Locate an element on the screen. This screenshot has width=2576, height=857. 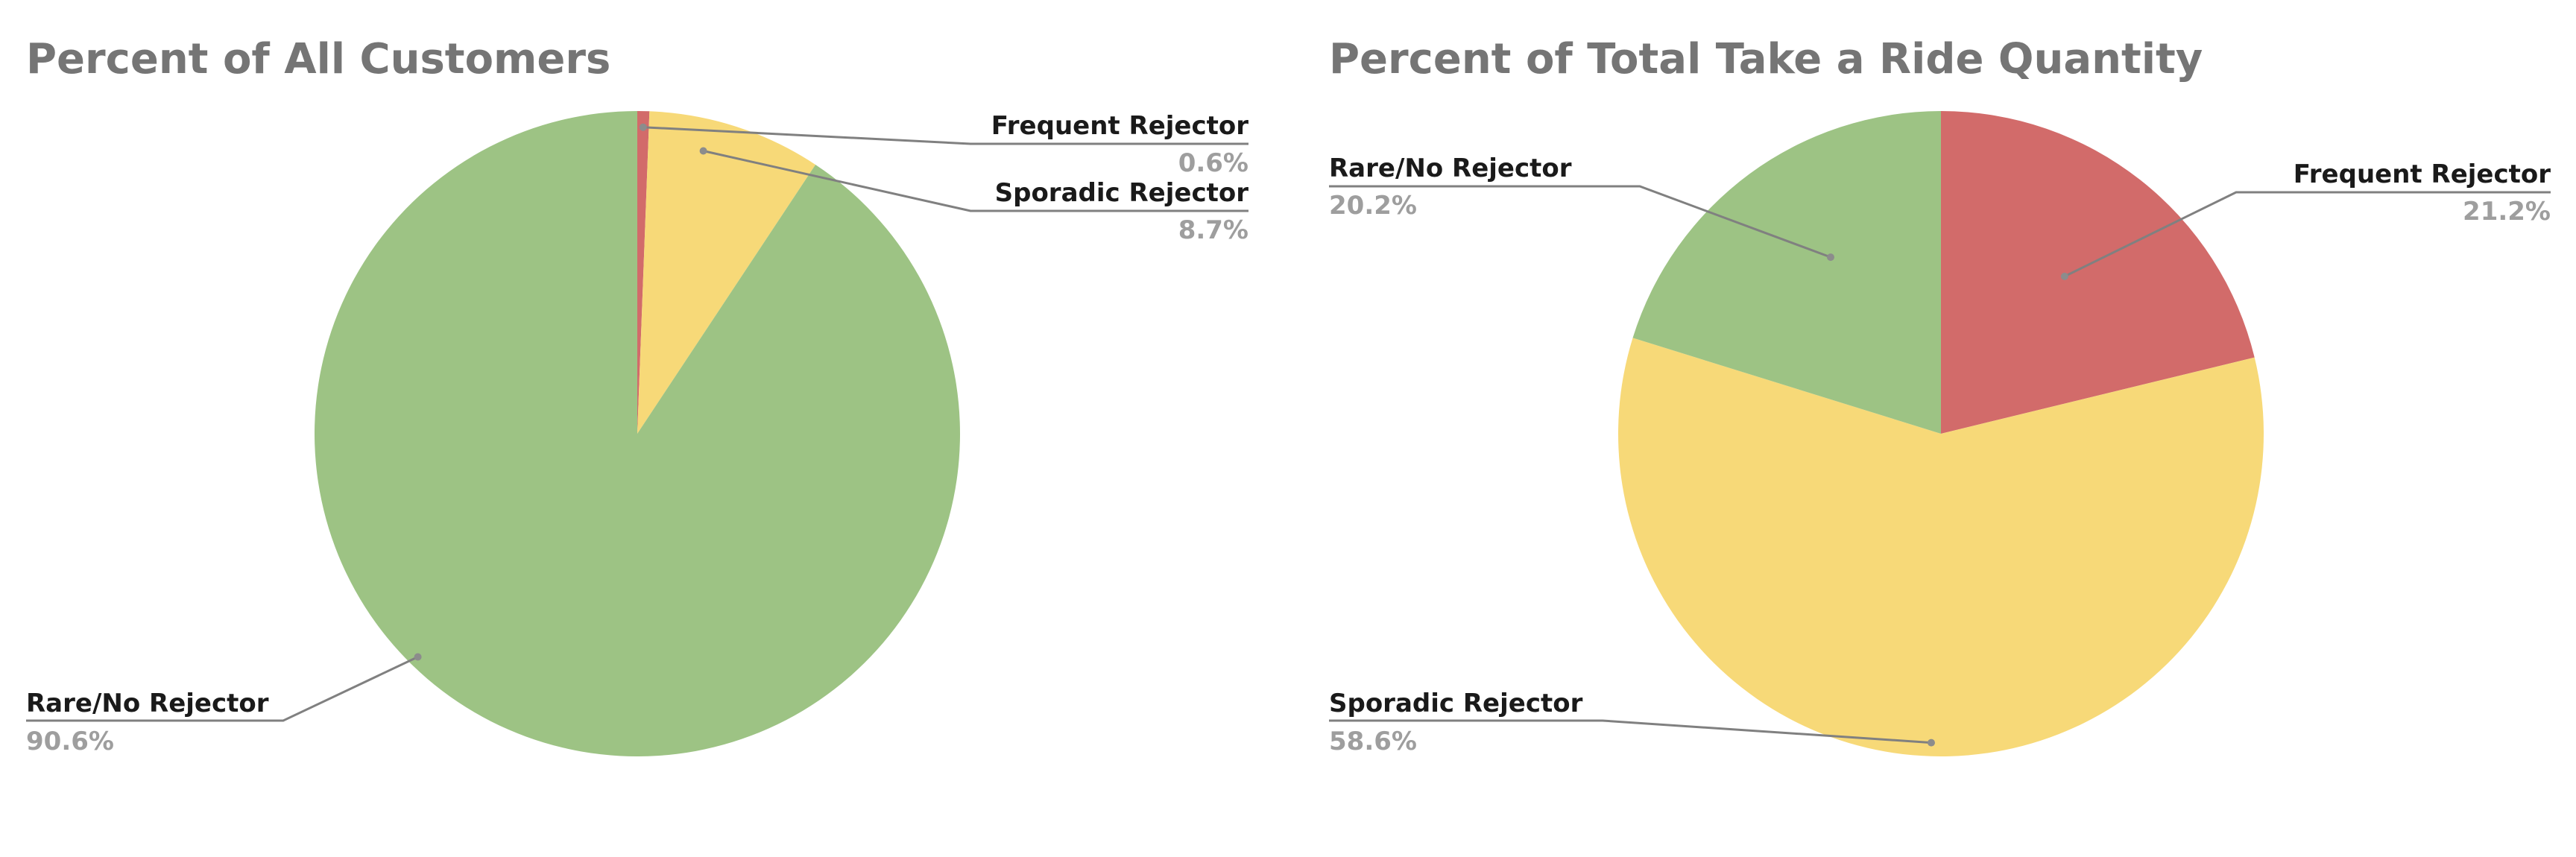
pie-slice-rare-no-rejector is located at coordinates (1786, 272).